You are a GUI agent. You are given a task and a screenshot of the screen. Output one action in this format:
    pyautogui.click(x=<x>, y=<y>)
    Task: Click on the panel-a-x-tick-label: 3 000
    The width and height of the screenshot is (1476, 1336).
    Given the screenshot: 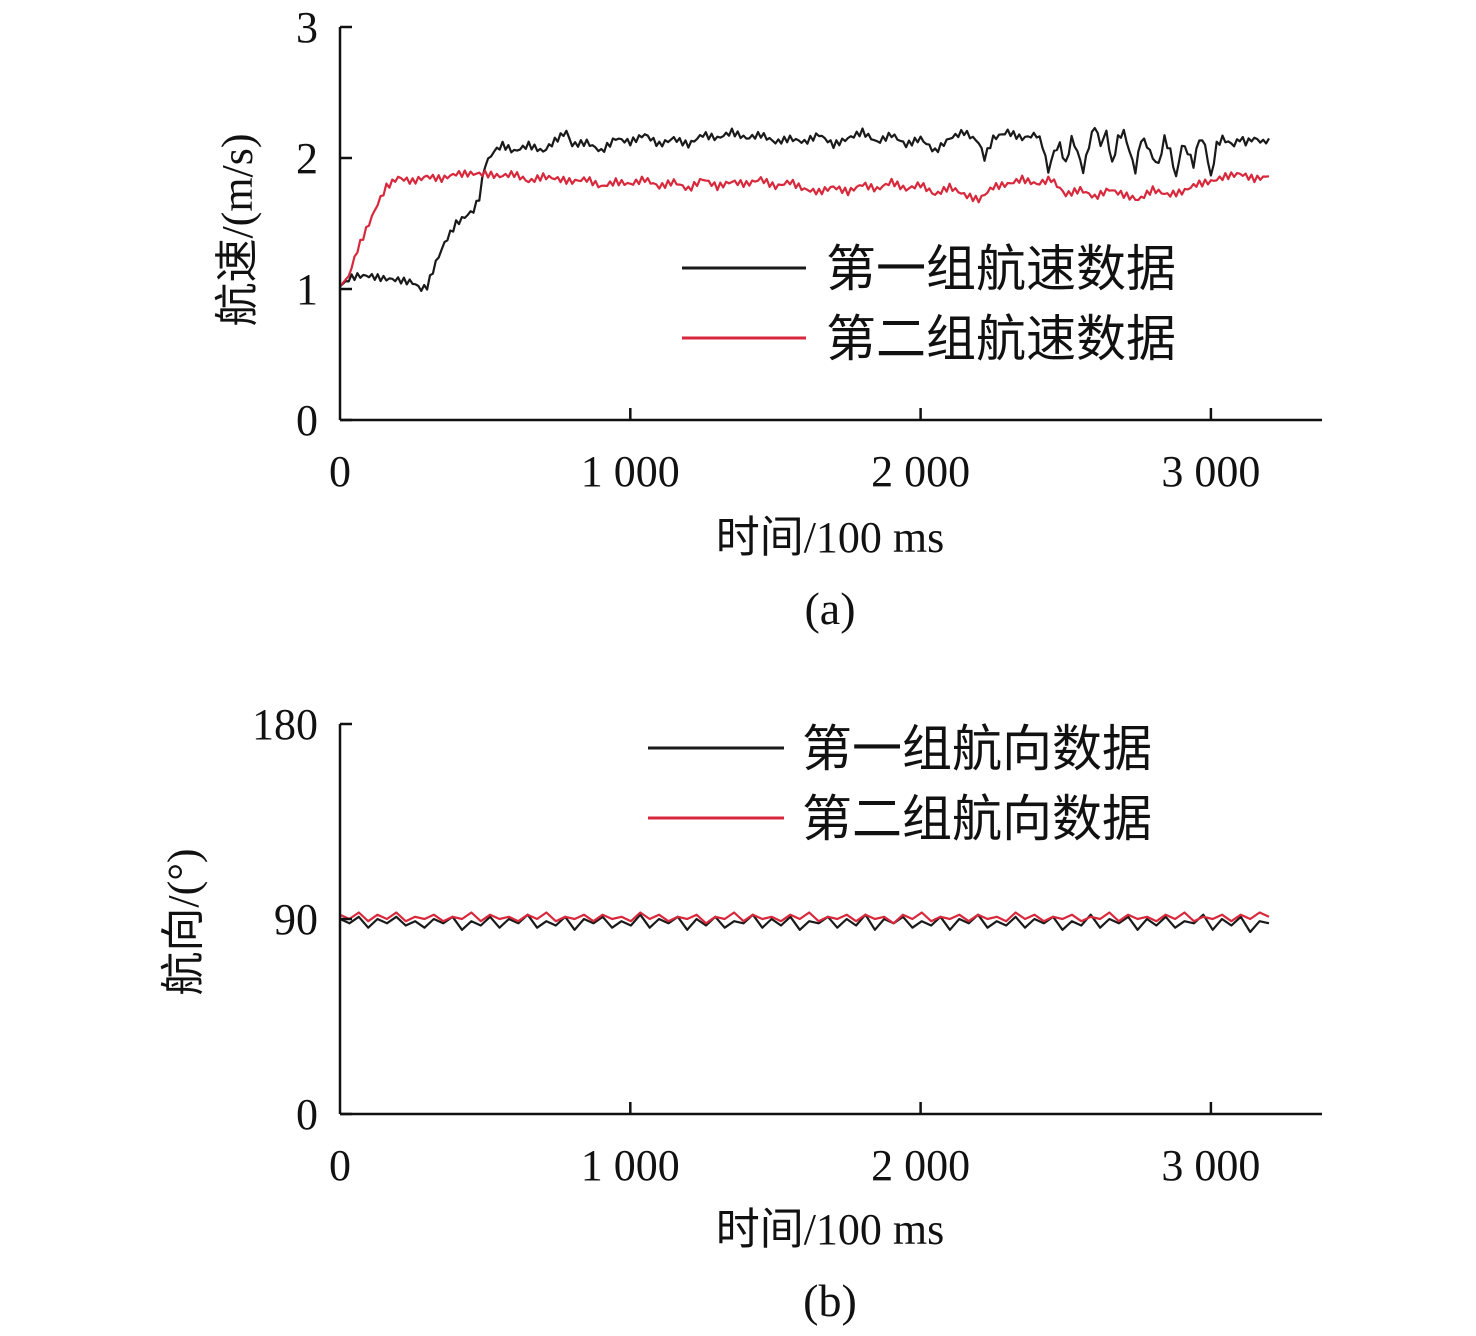 What is the action you would take?
    pyautogui.click(x=1210, y=471)
    